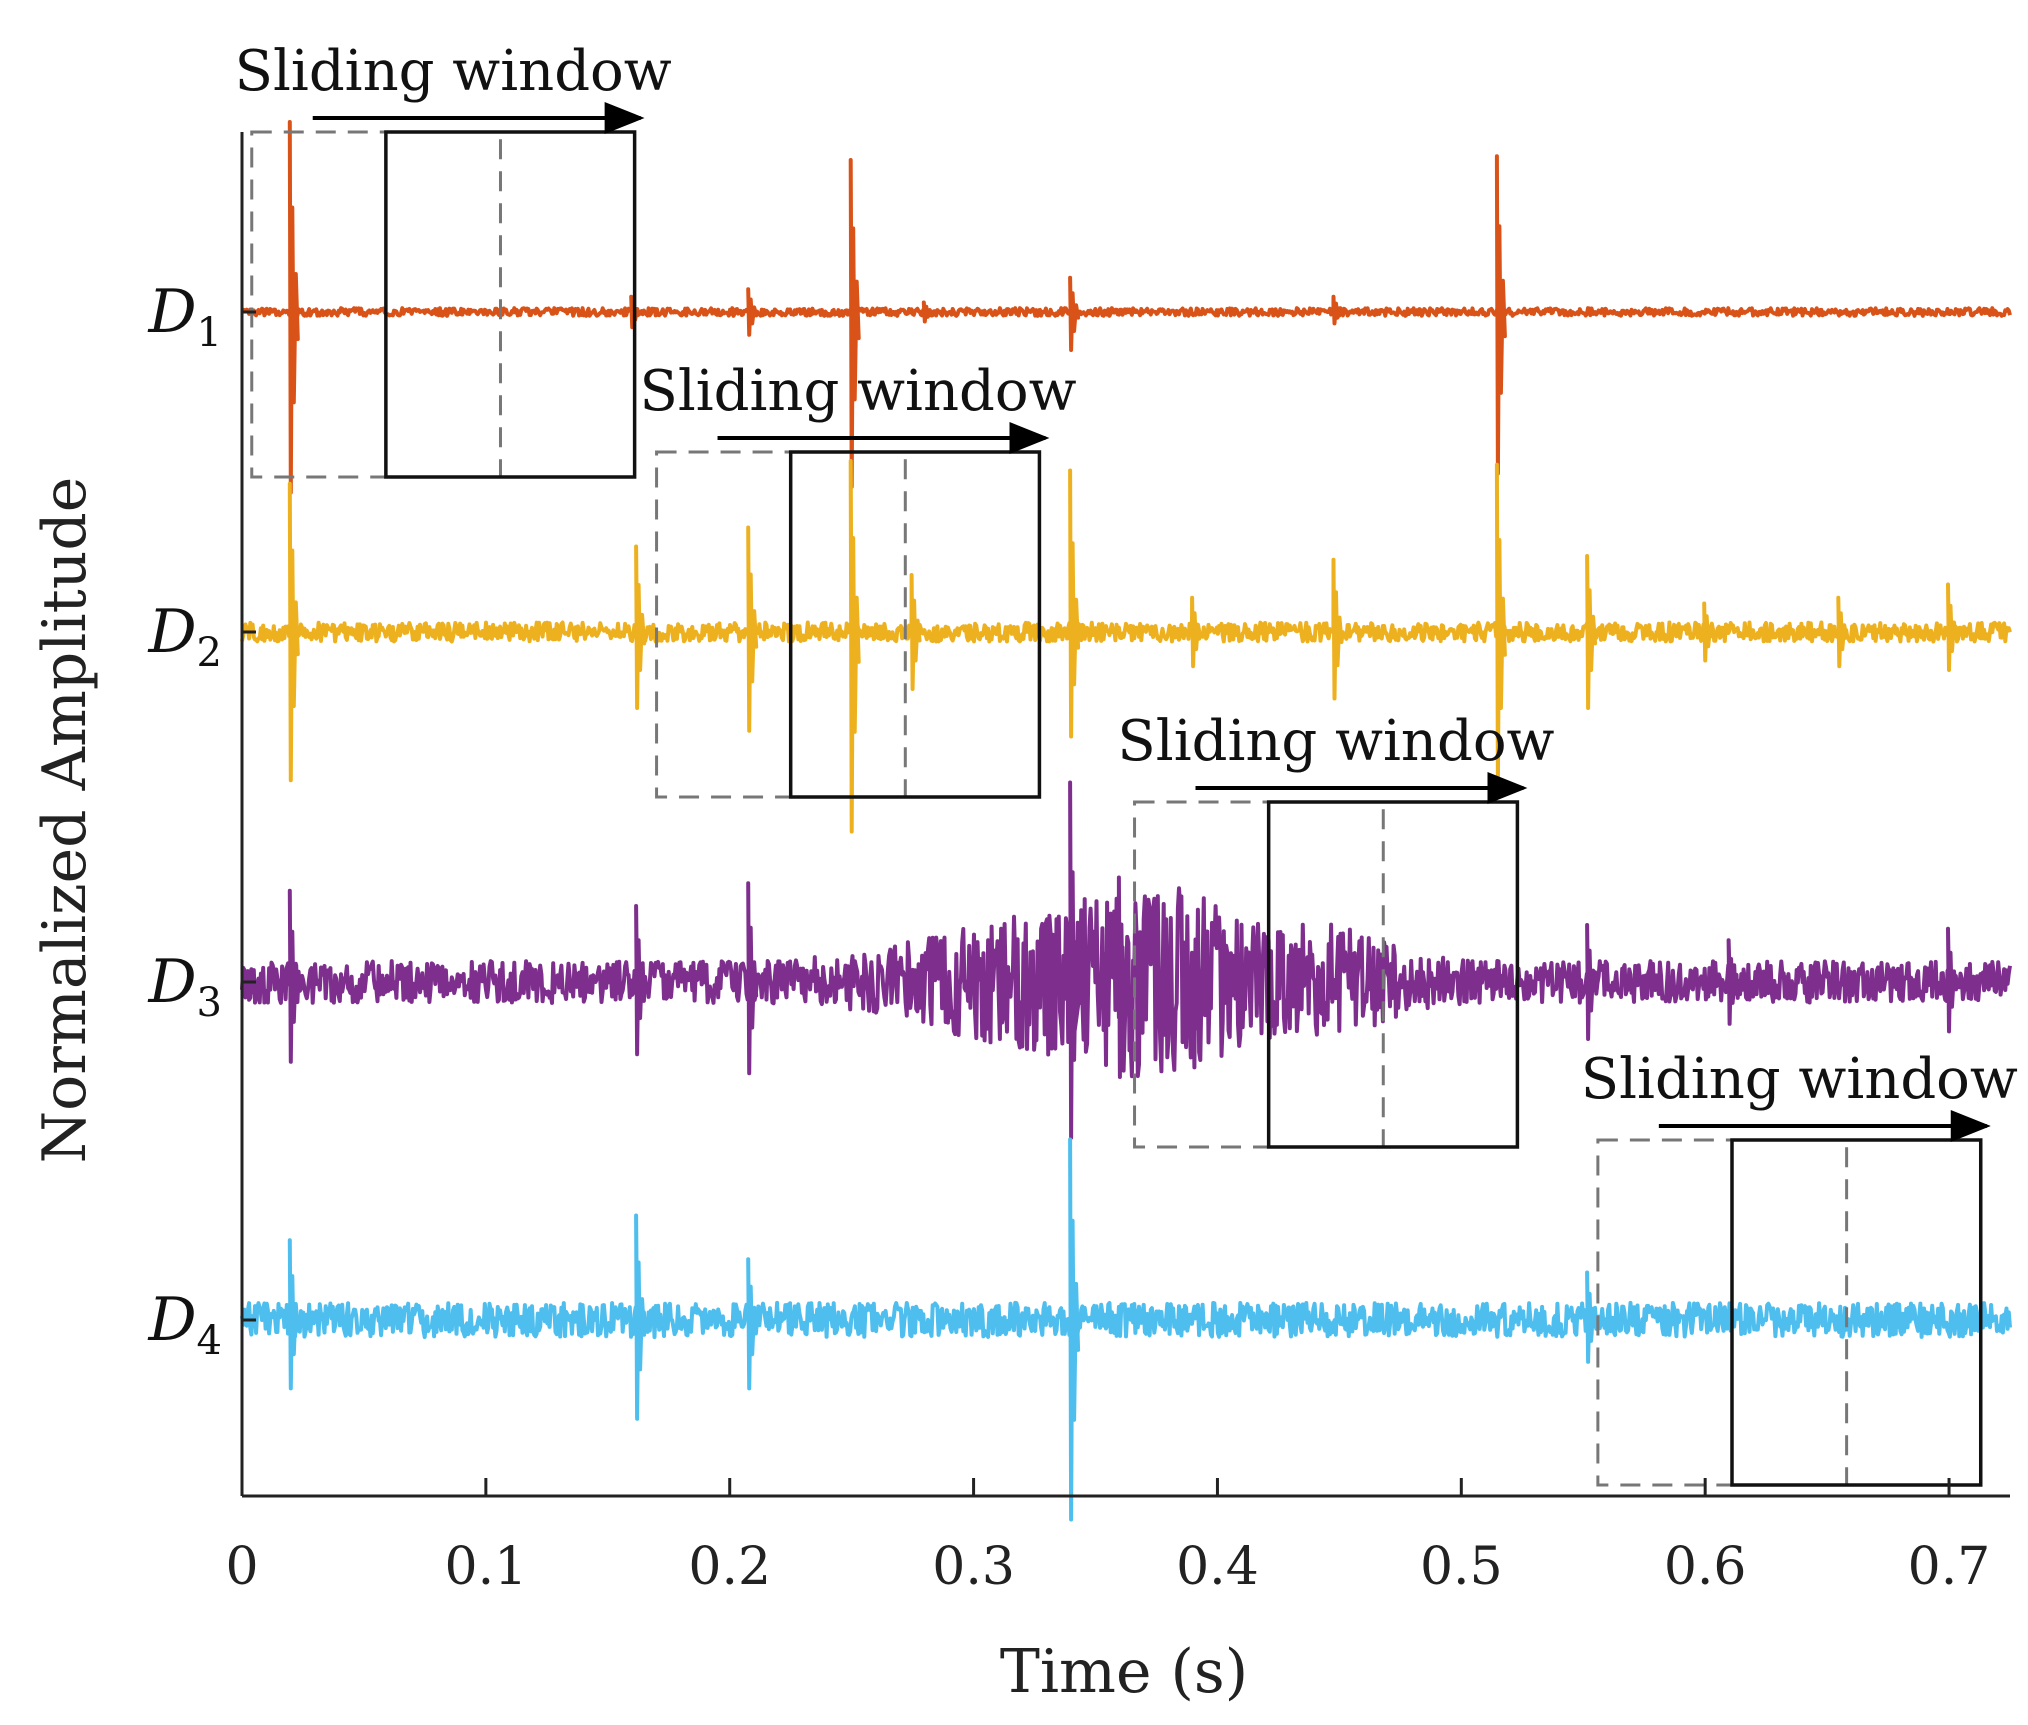  I want to click on x-tick-label: 0.4, so click(1217, 1567).